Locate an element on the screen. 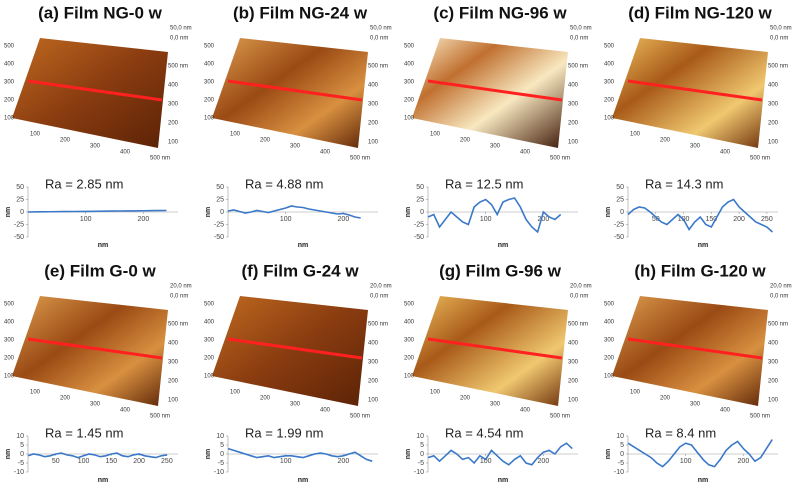  x-tick-label: 50 is located at coordinates (656, 219).